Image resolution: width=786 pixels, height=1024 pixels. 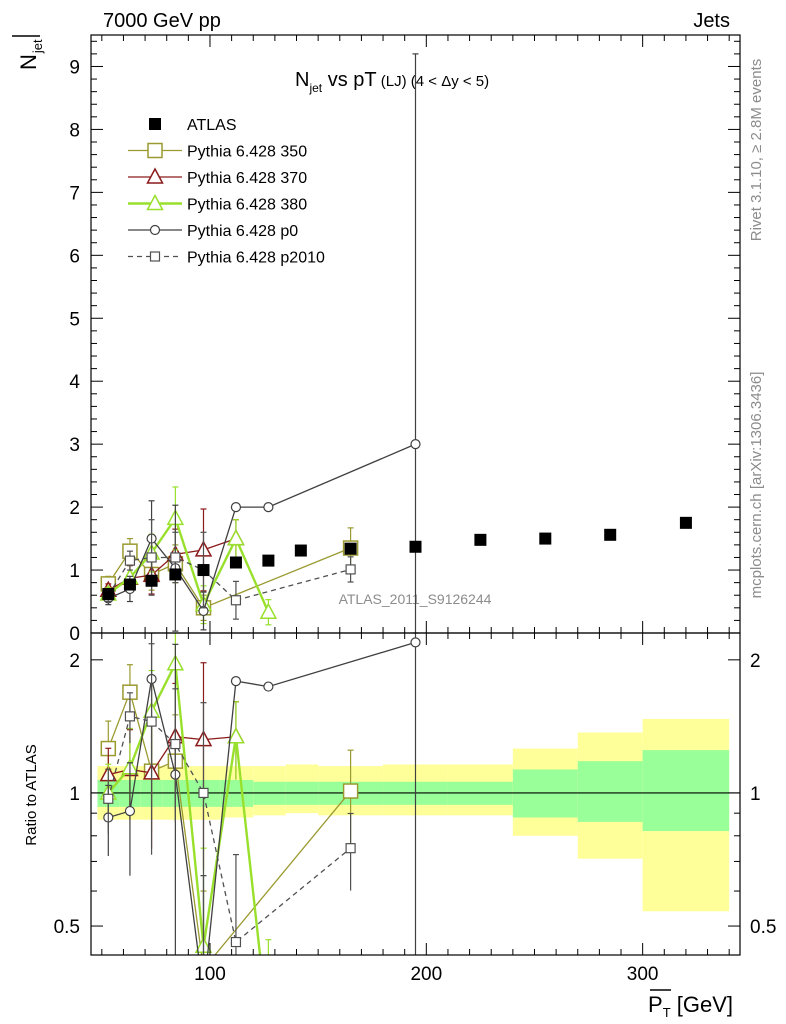 I want to click on y-tick-label: 2, so click(x=74, y=508).